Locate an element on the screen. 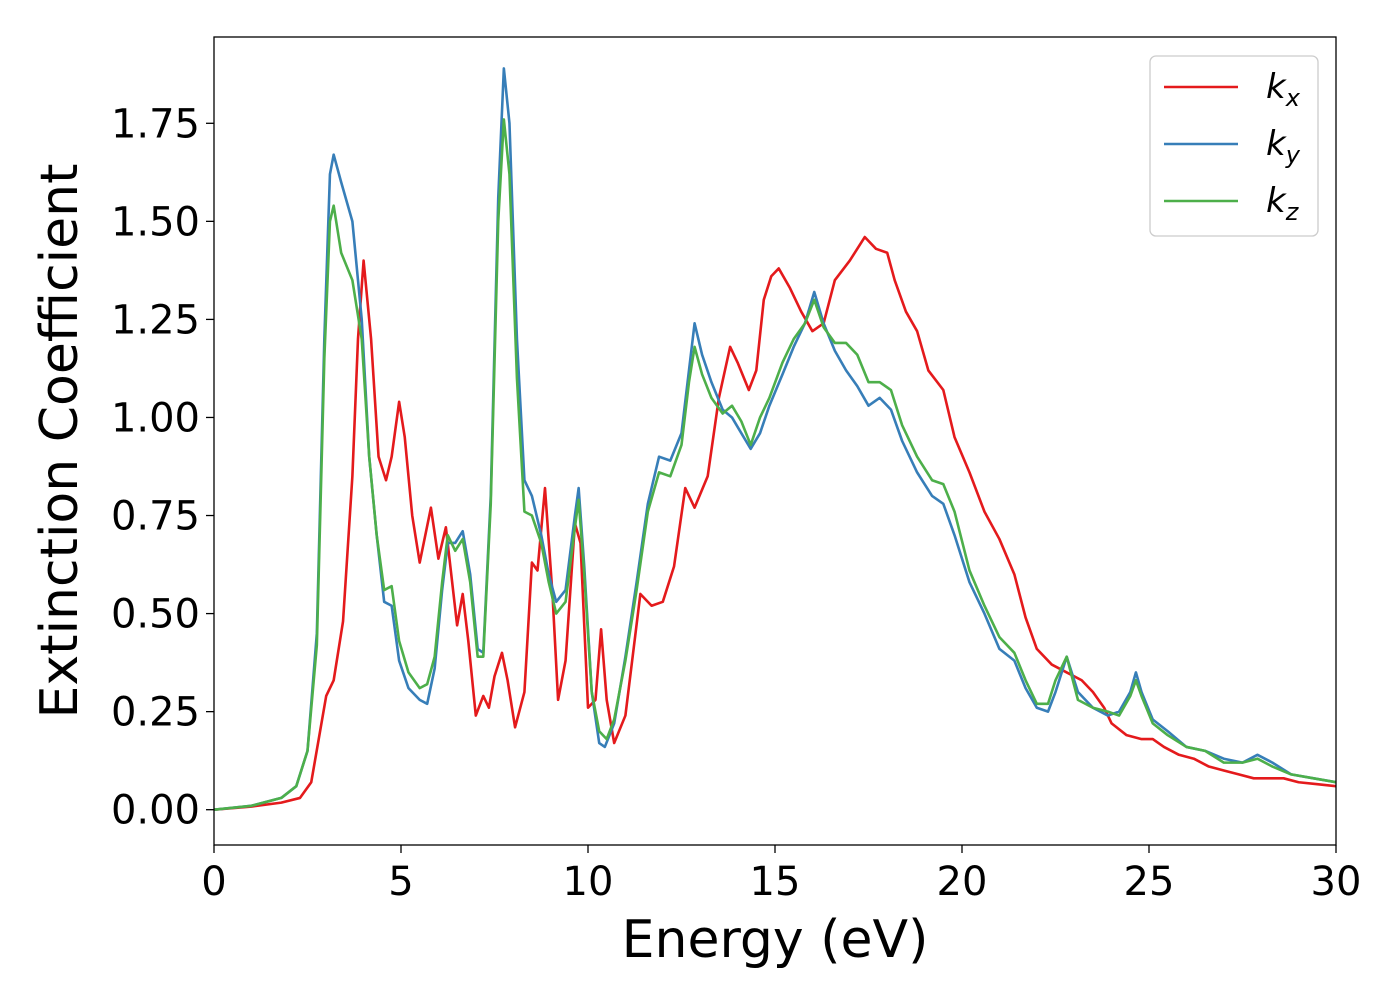 The width and height of the screenshot is (1400, 1000). x-axis-label: Energy (eV) is located at coordinates (775, 940).